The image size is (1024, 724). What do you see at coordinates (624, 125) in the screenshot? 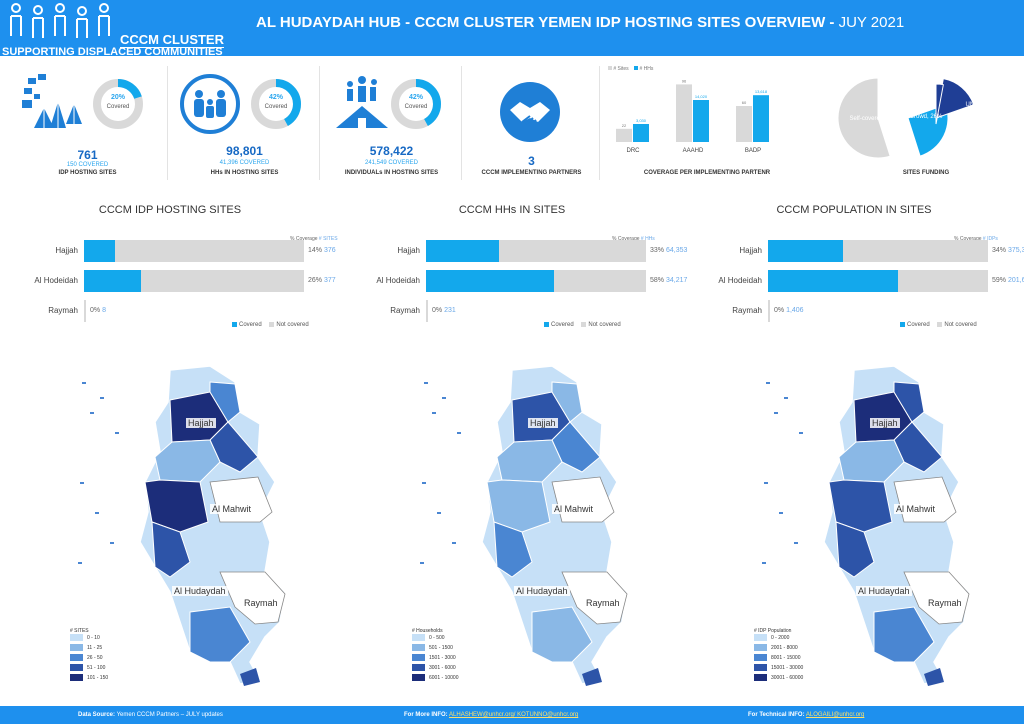
I see `partner-bar-value-label: 22` at bounding box center [624, 125].